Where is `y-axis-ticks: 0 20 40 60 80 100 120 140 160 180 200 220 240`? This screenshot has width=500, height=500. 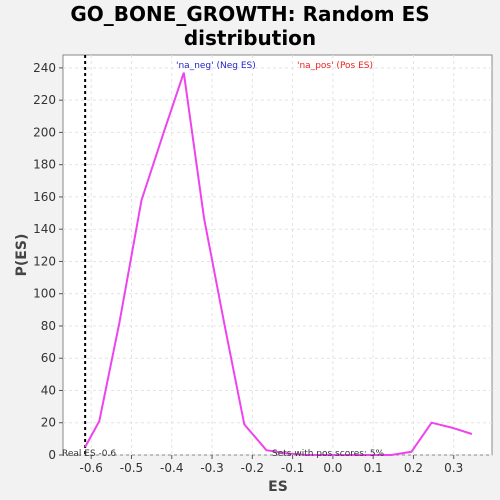
y-axis-ticks: 0 20 40 60 80 100 120 140 160 180 200 220 240 is located at coordinates (48, 261).